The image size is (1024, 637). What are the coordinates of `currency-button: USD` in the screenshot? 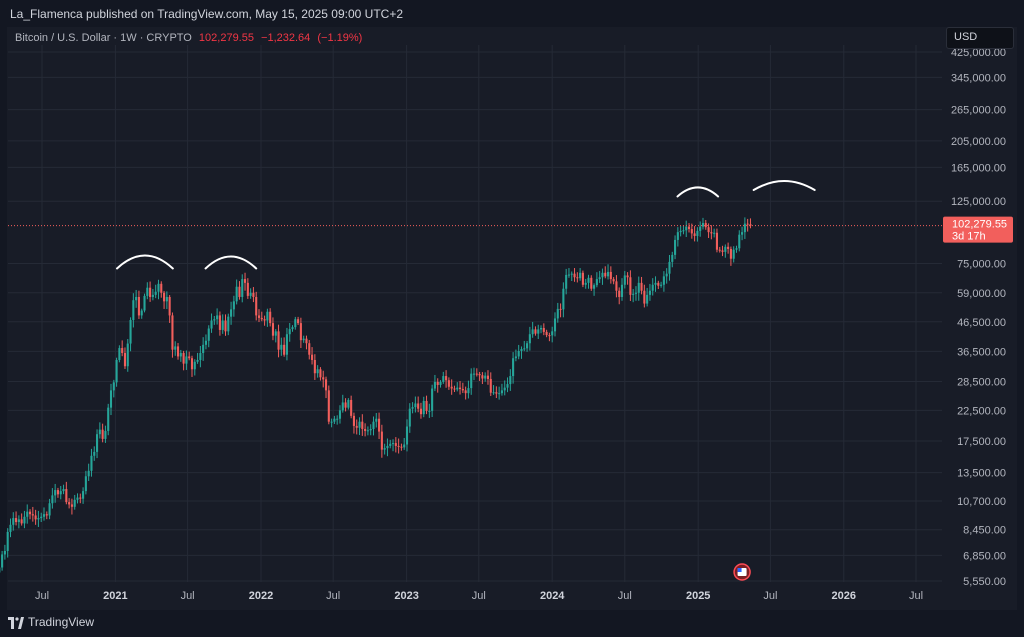 It's located at (980, 38).